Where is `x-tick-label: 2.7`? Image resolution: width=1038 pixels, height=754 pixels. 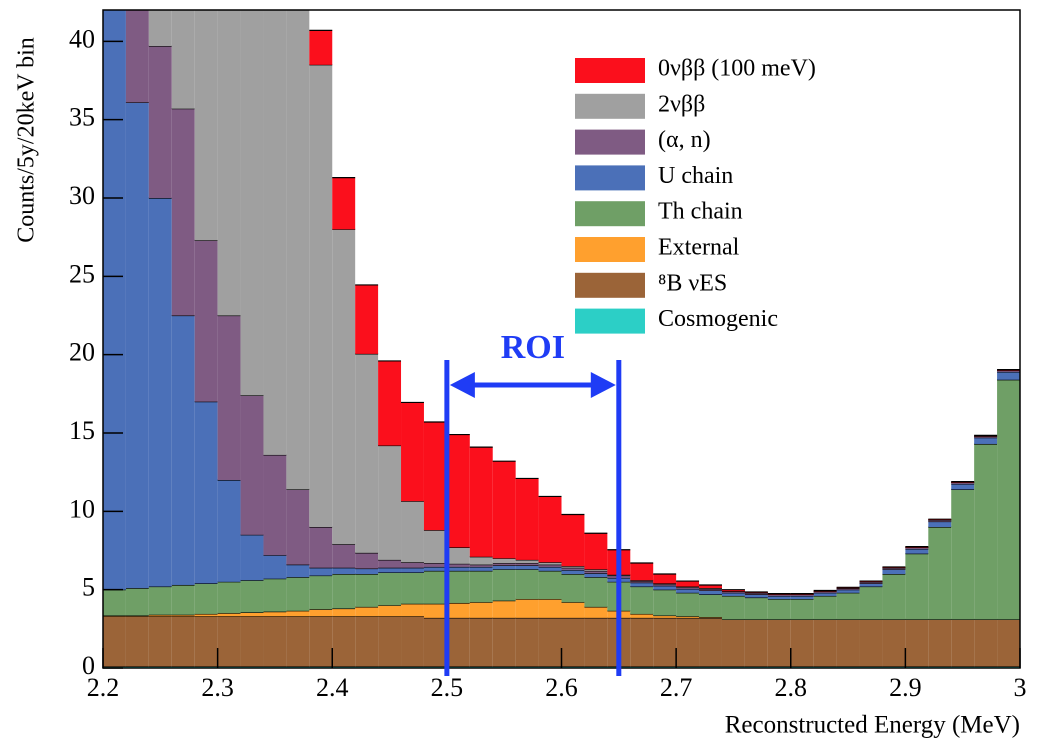 x-tick-label: 2.7 is located at coordinates (676, 687).